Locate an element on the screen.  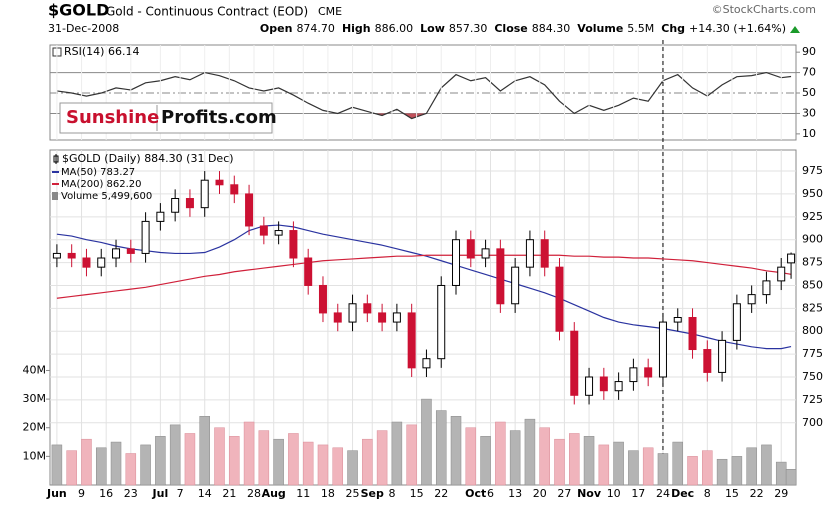
x-tick-label: 18 is located at coordinates (328, 493).